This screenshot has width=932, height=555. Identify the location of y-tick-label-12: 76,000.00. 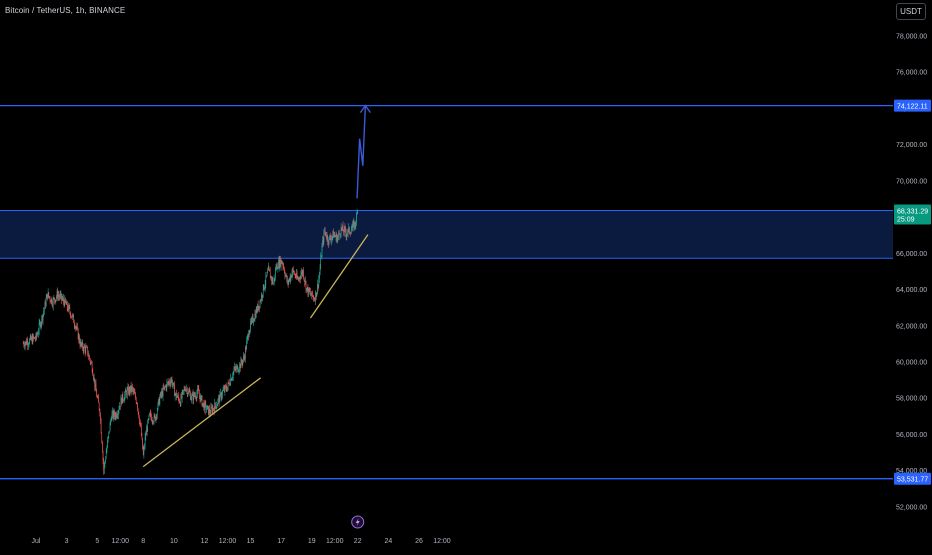
(911, 73).